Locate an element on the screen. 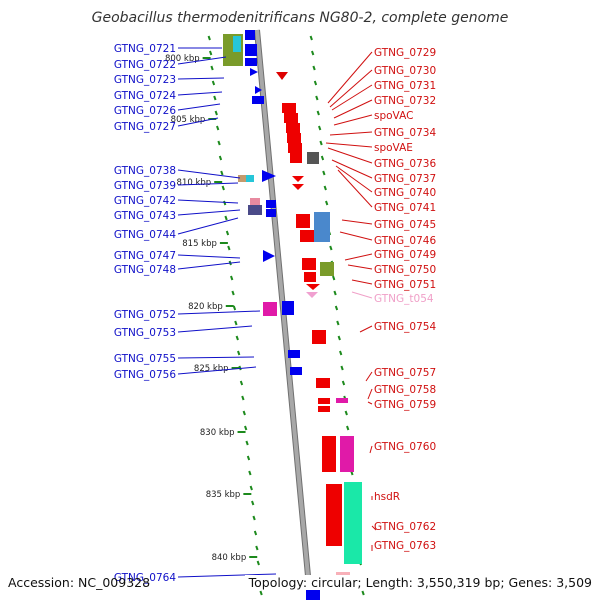 The height and width of the screenshot is (604, 600). gene-label-right: hsdR is located at coordinates (387, 497).